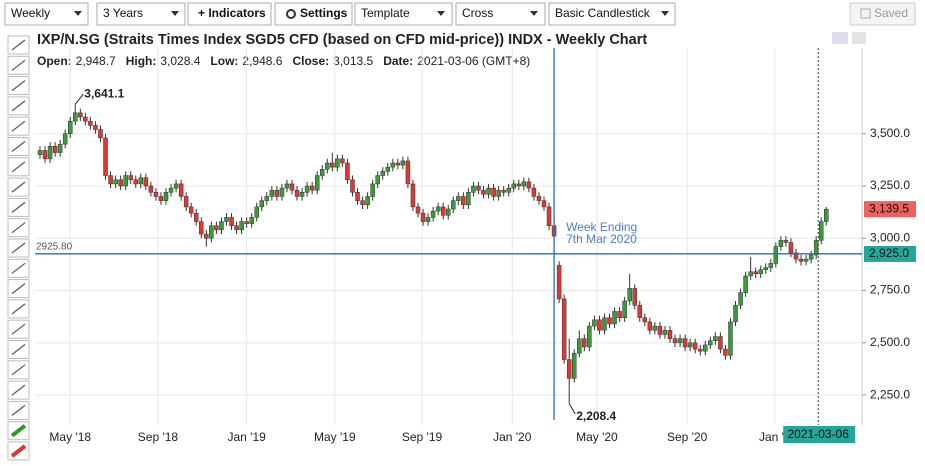 Image resolution: width=925 pixels, height=466 pixels. What do you see at coordinates (54, 61) in the screenshot?
I see `field-name: Open:` at bounding box center [54, 61].